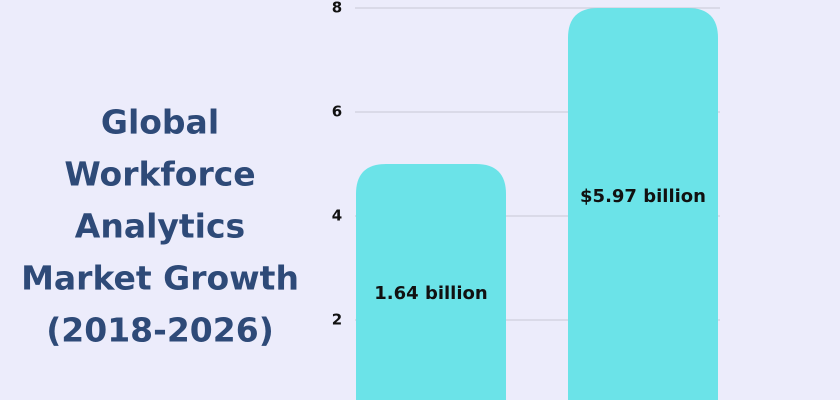 This screenshot has height=400, width=840. What do you see at coordinates (337, 8) in the screenshot?
I see `y-tick-label: 8` at bounding box center [337, 8].